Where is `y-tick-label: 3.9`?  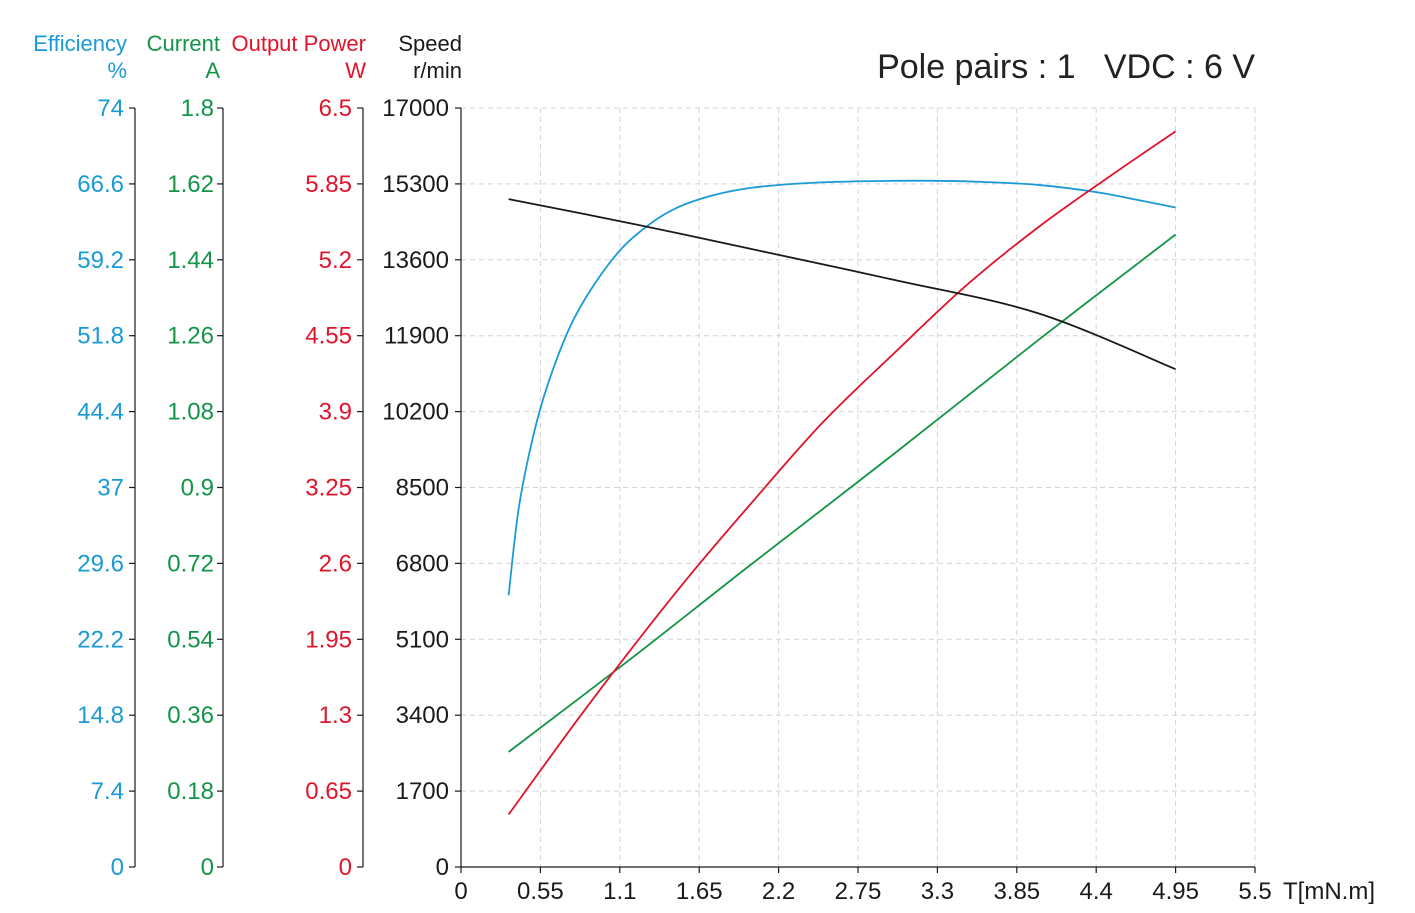 y-tick-label: 3.9 is located at coordinates (335, 412).